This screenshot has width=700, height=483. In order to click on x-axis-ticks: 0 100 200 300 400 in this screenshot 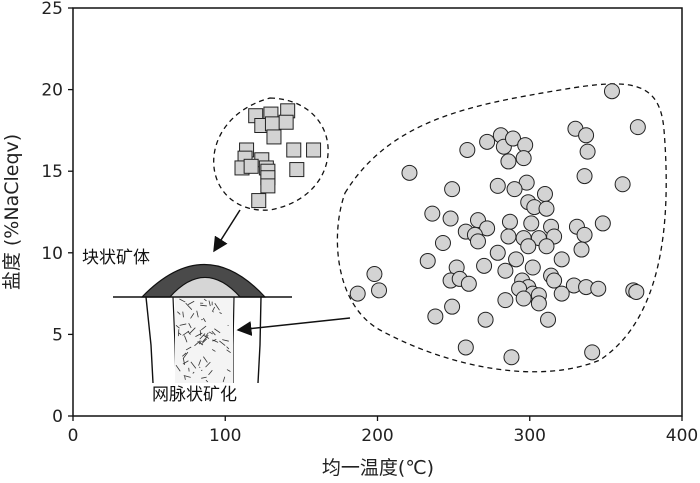, I will do `click(383, 431)`.